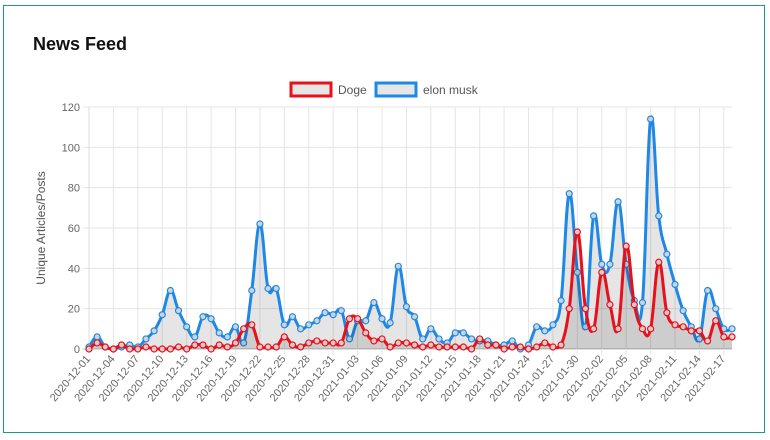 This screenshot has width=770, height=440. I want to click on chart-legend: Doge elon musk, so click(384, 89).